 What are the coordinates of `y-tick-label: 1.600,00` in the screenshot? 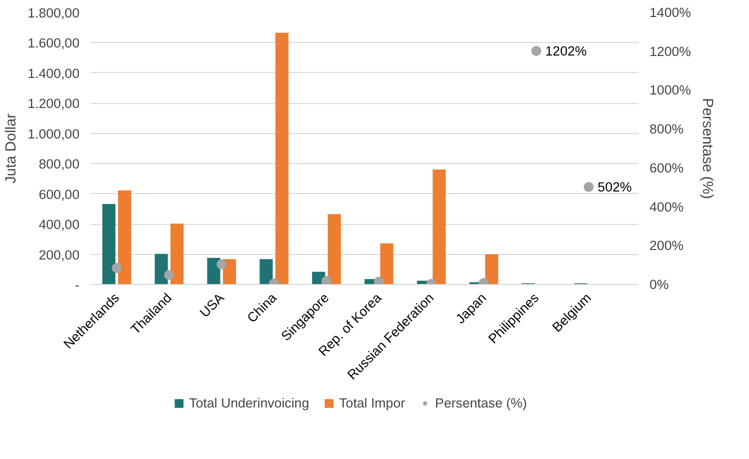 It's located at (54, 43).